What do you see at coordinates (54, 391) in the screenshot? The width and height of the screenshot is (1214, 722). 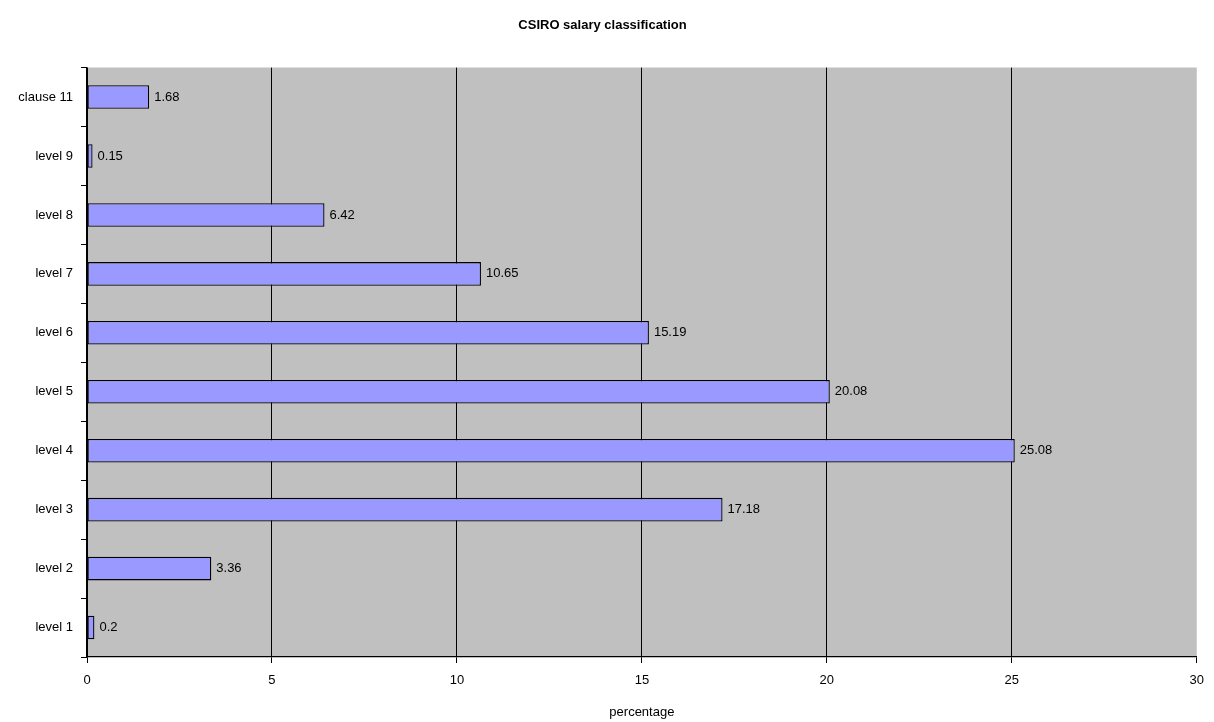 I see `y-tick-label: level 5` at bounding box center [54, 391].